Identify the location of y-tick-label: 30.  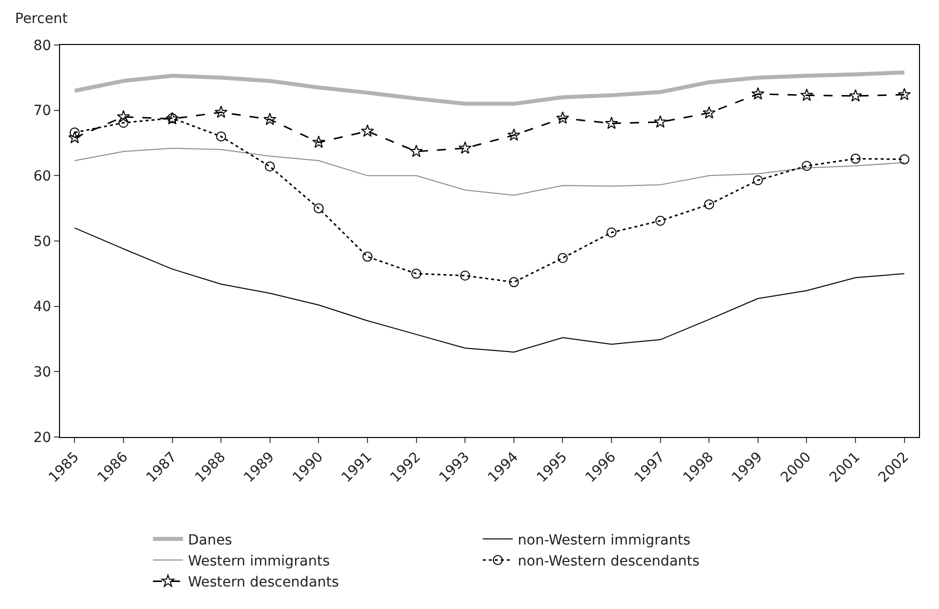
(42, 372).